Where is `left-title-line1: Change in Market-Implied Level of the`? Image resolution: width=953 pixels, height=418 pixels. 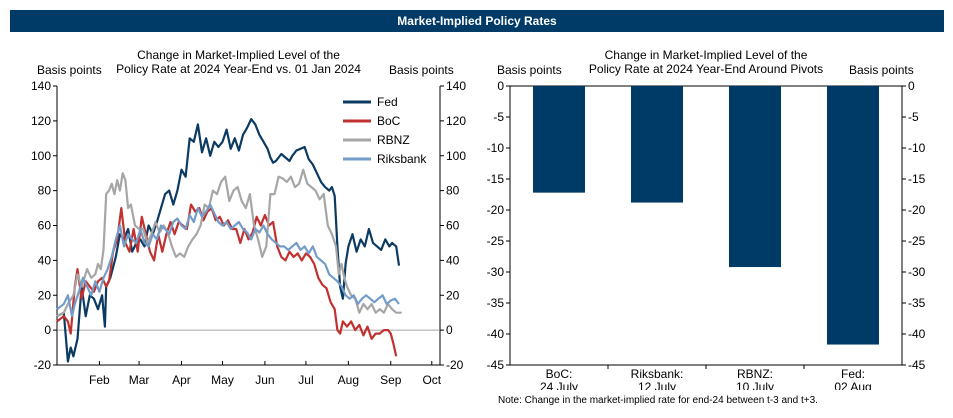
left-title-line1: Change in Market-Implied Level of the is located at coordinates (238, 55).